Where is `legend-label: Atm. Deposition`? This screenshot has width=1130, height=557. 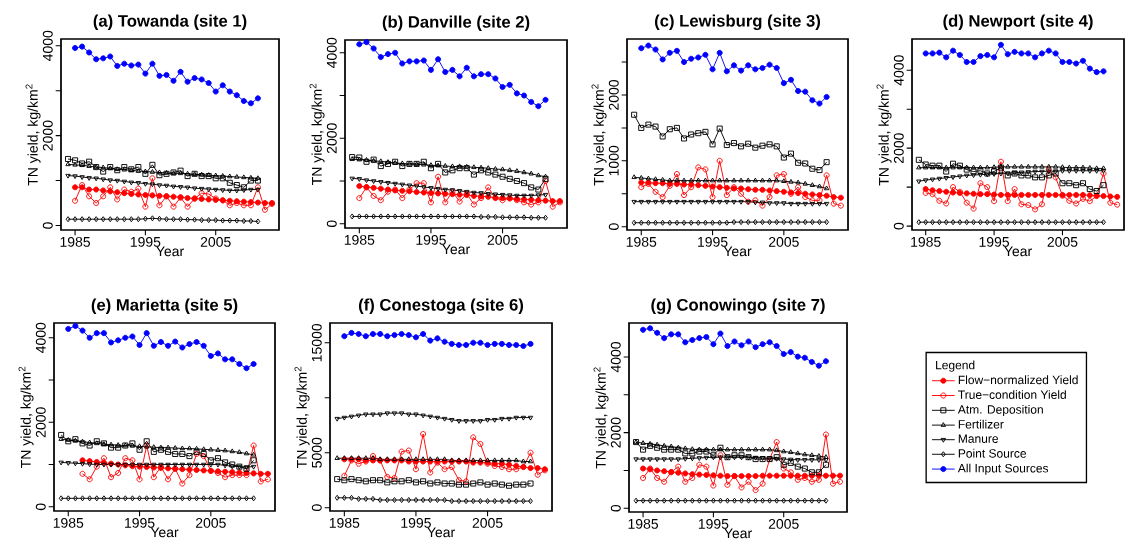 legend-label: Atm. Deposition is located at coordinates (1000, 410).